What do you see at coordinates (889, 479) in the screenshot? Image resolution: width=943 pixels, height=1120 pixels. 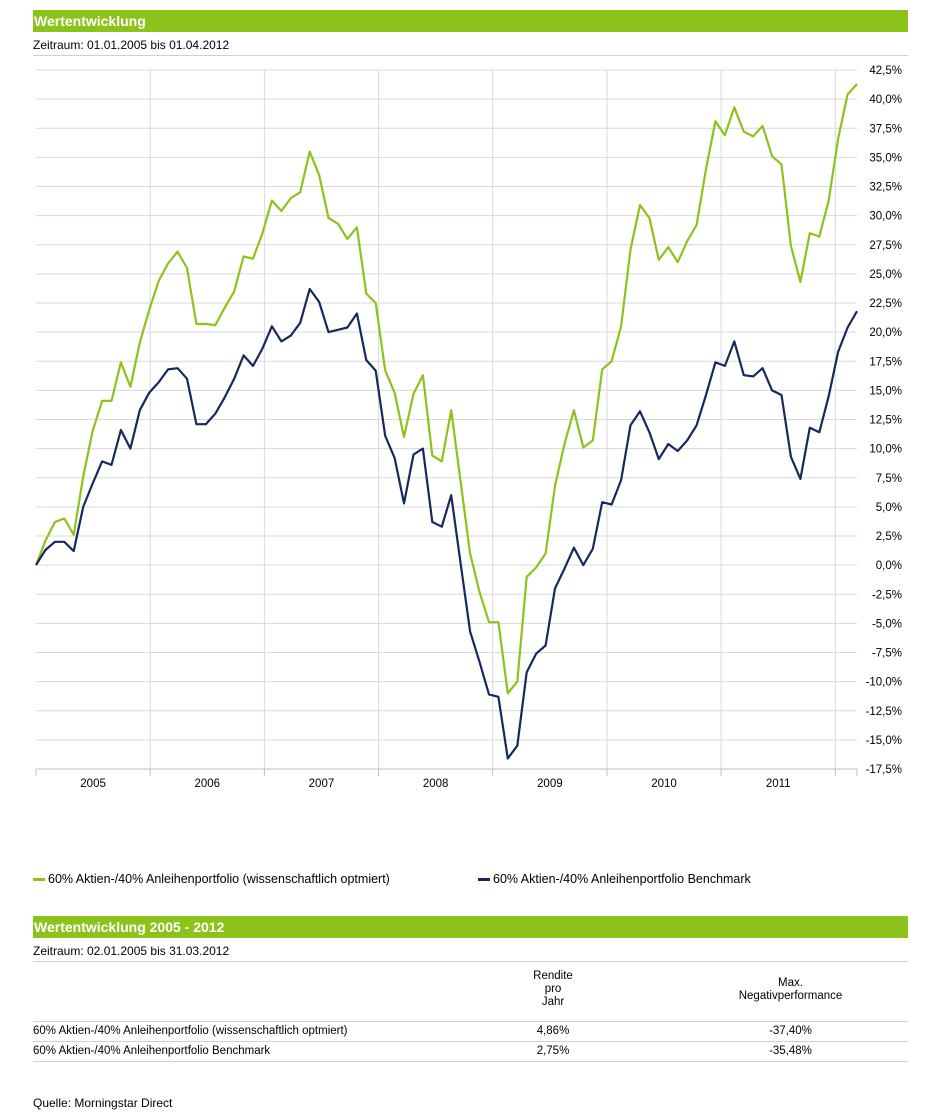 I see `y-tick-label: 7,5%` at bounding box center [889, 479].